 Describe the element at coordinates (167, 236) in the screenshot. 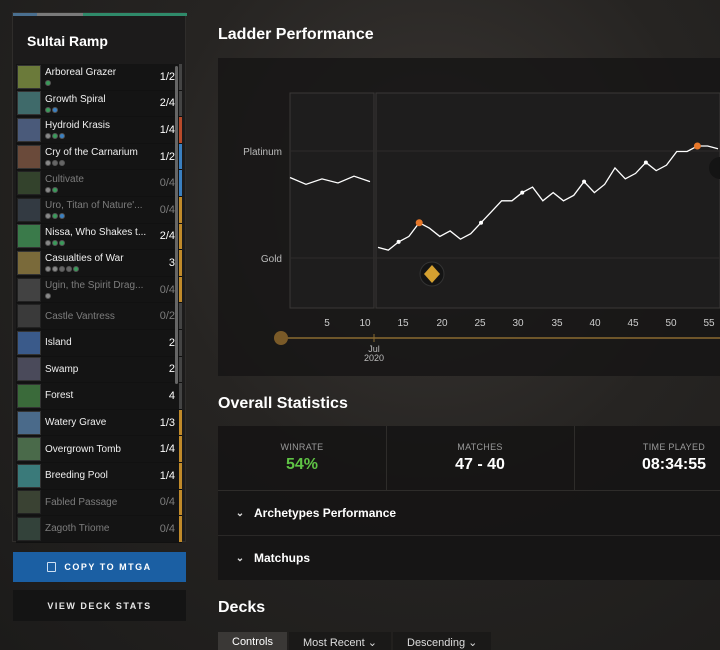

I see `card-count: 2/4` at that location.